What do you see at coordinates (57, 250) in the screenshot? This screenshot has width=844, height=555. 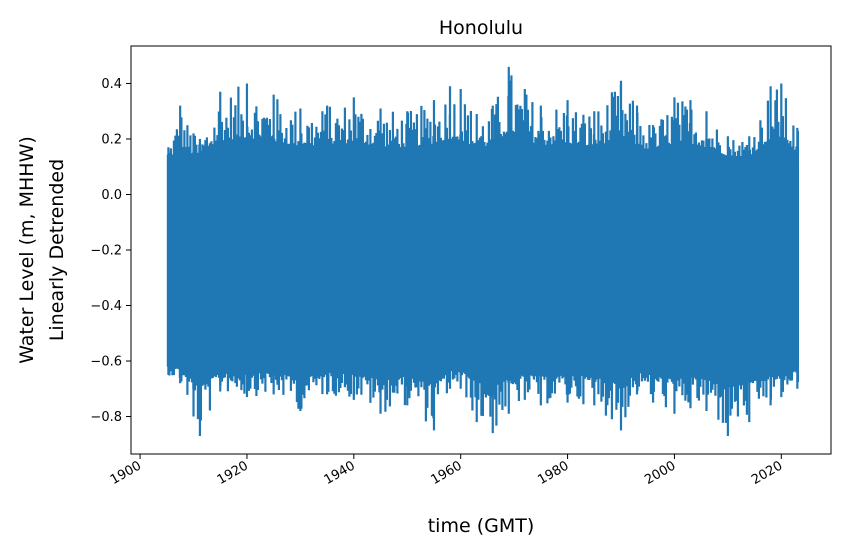 I see `y-axis-label-line-2: Linearly Detrended` at bounding box center [57, 250].